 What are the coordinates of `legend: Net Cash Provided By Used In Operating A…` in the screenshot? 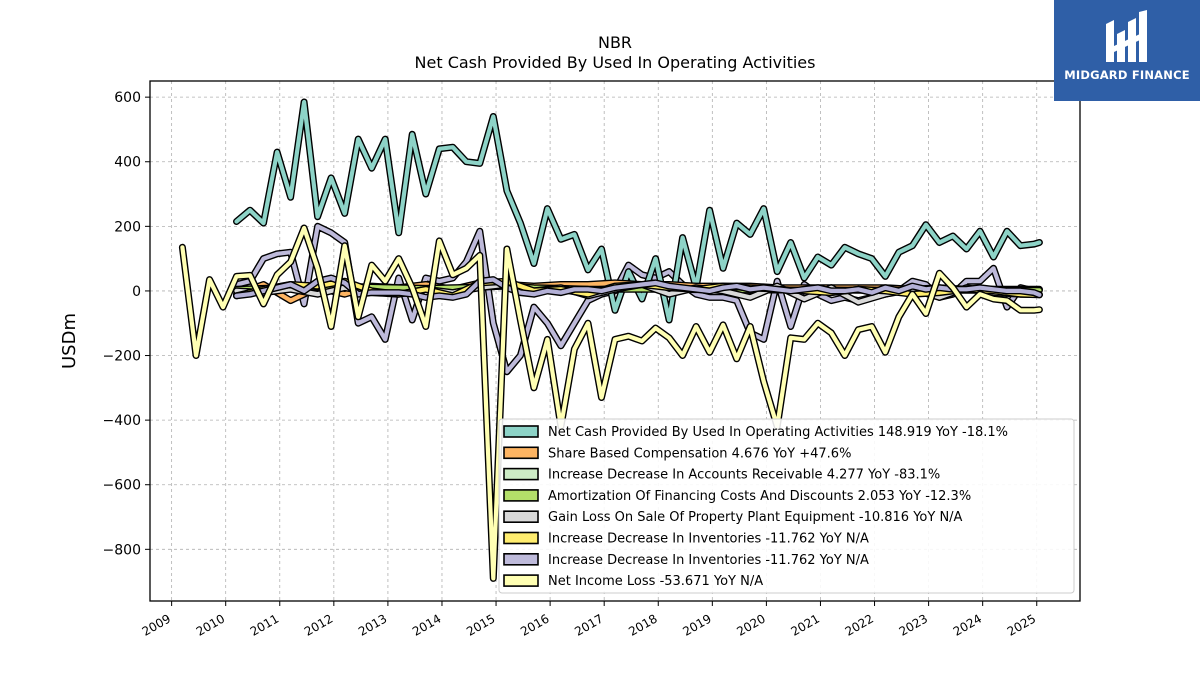 It's located at (786, 506).